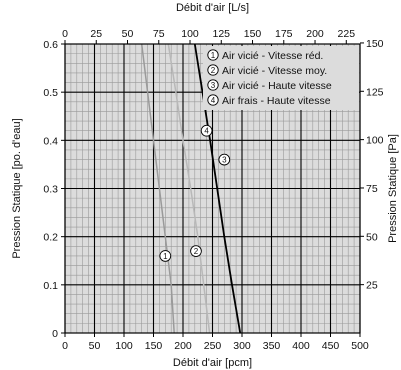 This screenshot has height=370, width=401. Describe the element at coordinates (213, 346) in the screenshot. I see `x-bottom-tick-label: 250` at that location.